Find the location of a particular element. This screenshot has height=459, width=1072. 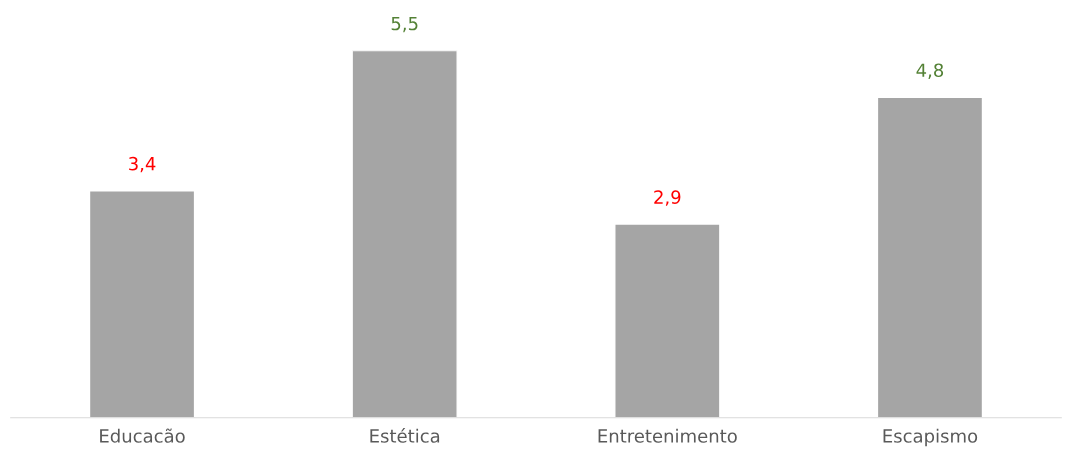

data-label: 2,9 is located at coordinates (667, 198).